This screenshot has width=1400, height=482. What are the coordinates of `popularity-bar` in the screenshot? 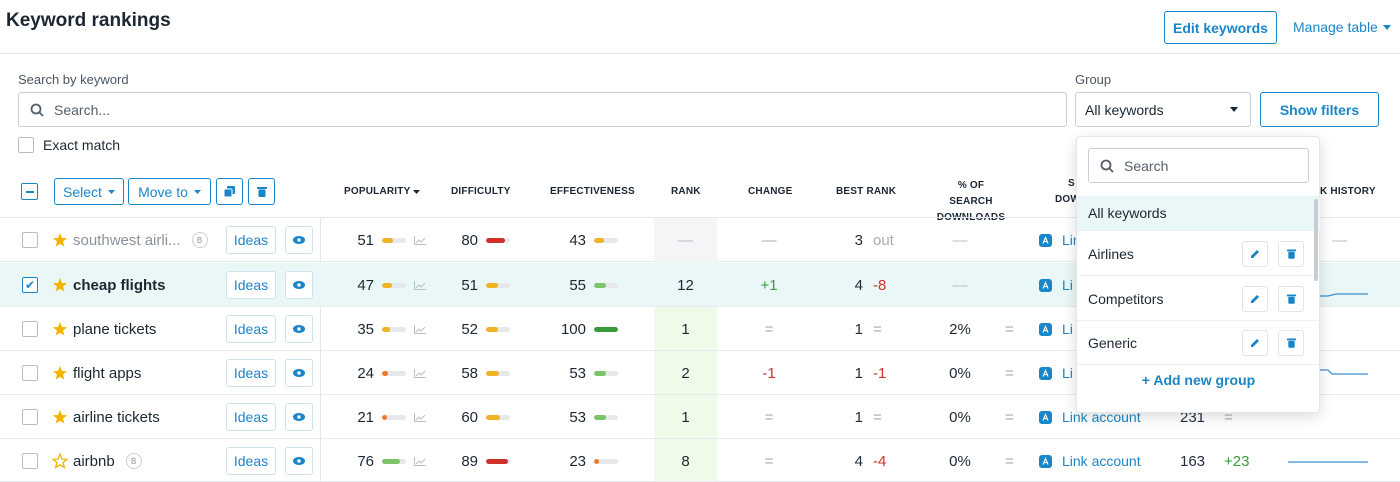 It's located at (394, 461).